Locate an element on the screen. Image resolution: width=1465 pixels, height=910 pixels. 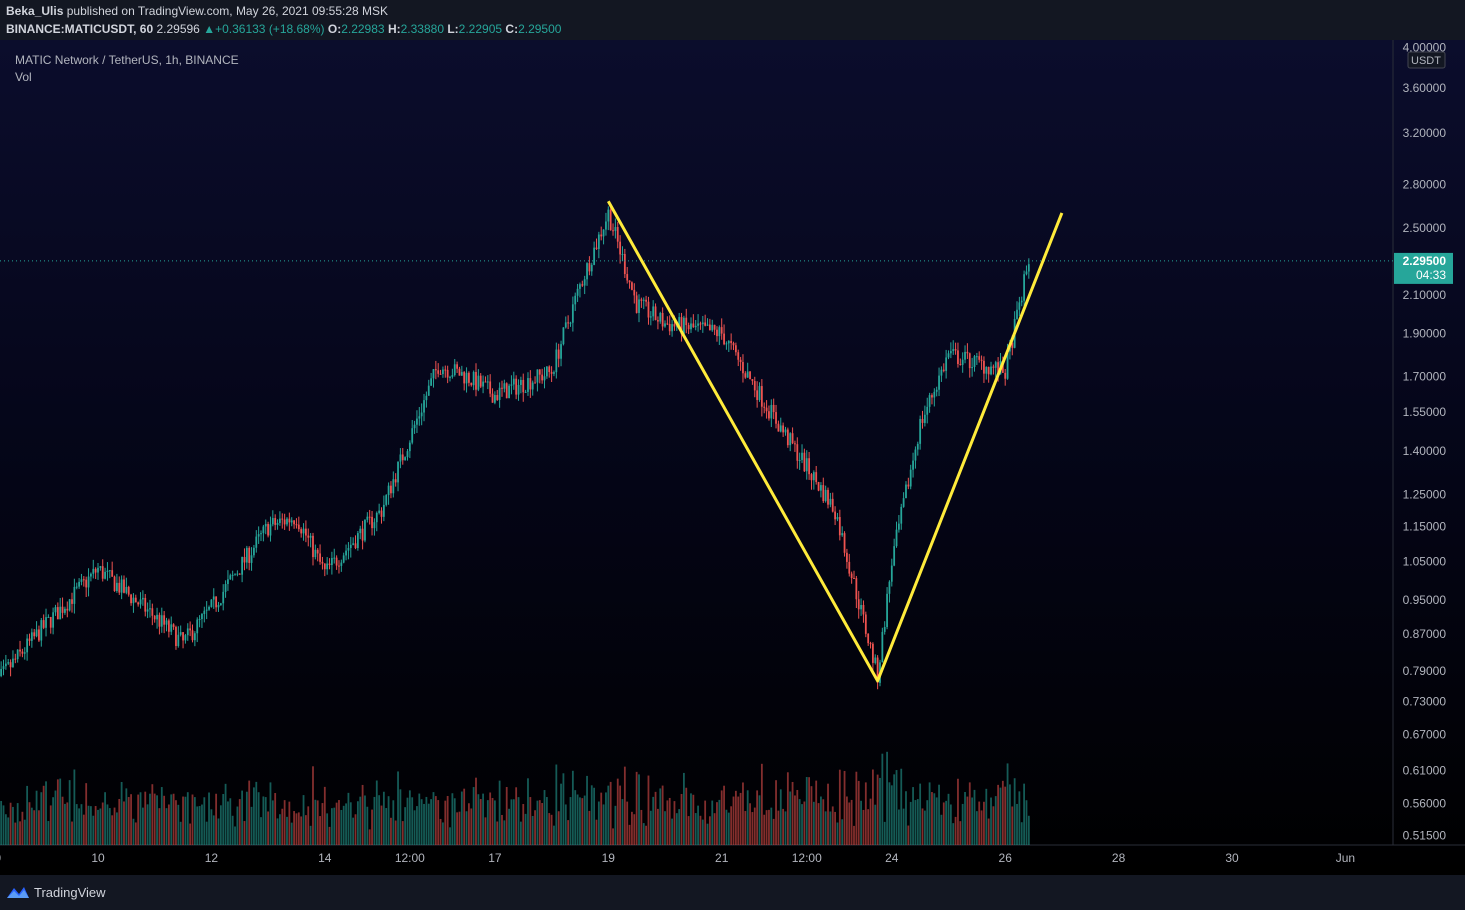
tradingview-brand: TradingView is located at coordinates (70, 892).